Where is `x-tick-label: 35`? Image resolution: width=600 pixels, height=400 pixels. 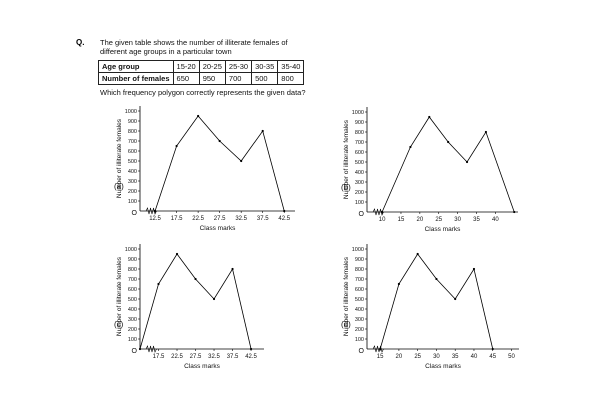 x-tick-label: 35 is located at coordinates (476, 220).